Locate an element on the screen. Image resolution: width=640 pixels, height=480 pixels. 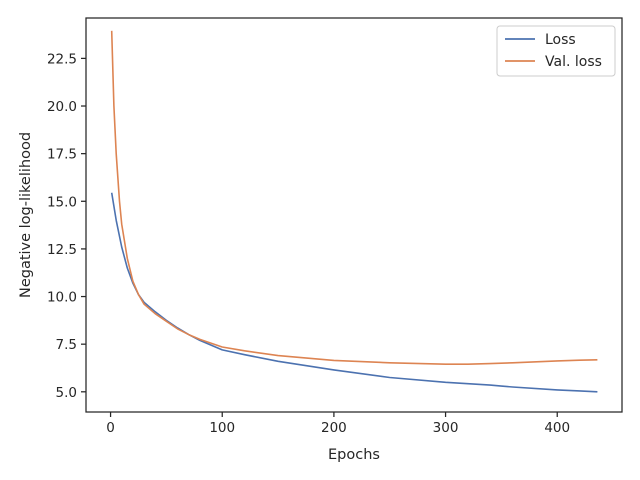
legend-label-val-loss: Val. loss is located at coordinates (573, 62).